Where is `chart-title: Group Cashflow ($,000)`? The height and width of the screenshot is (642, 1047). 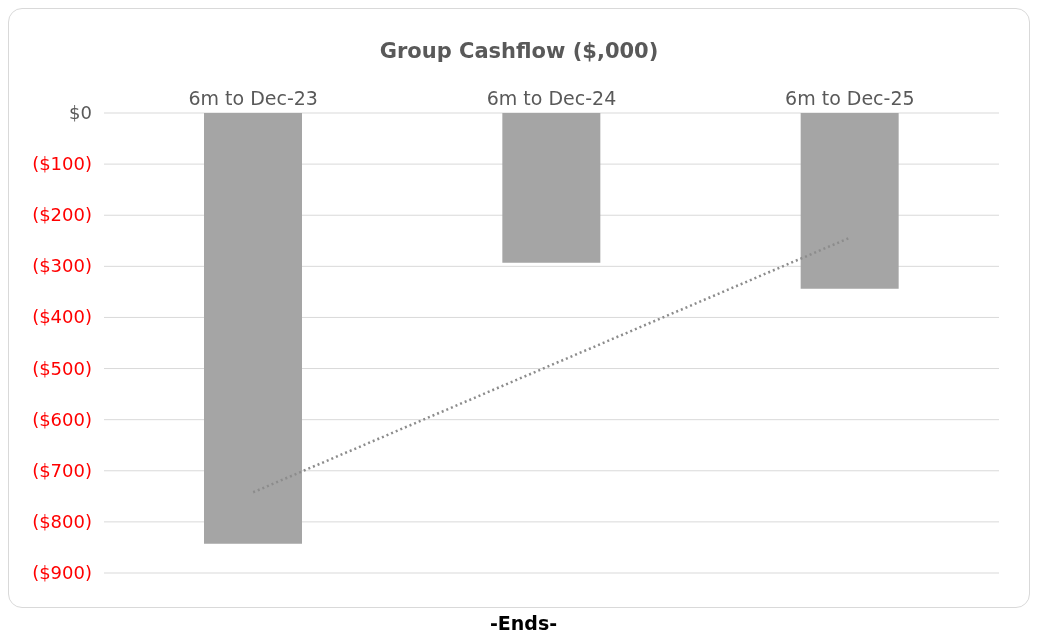
chart-title: Group Cashflow ($,000) is located at coordinates (519, 50).